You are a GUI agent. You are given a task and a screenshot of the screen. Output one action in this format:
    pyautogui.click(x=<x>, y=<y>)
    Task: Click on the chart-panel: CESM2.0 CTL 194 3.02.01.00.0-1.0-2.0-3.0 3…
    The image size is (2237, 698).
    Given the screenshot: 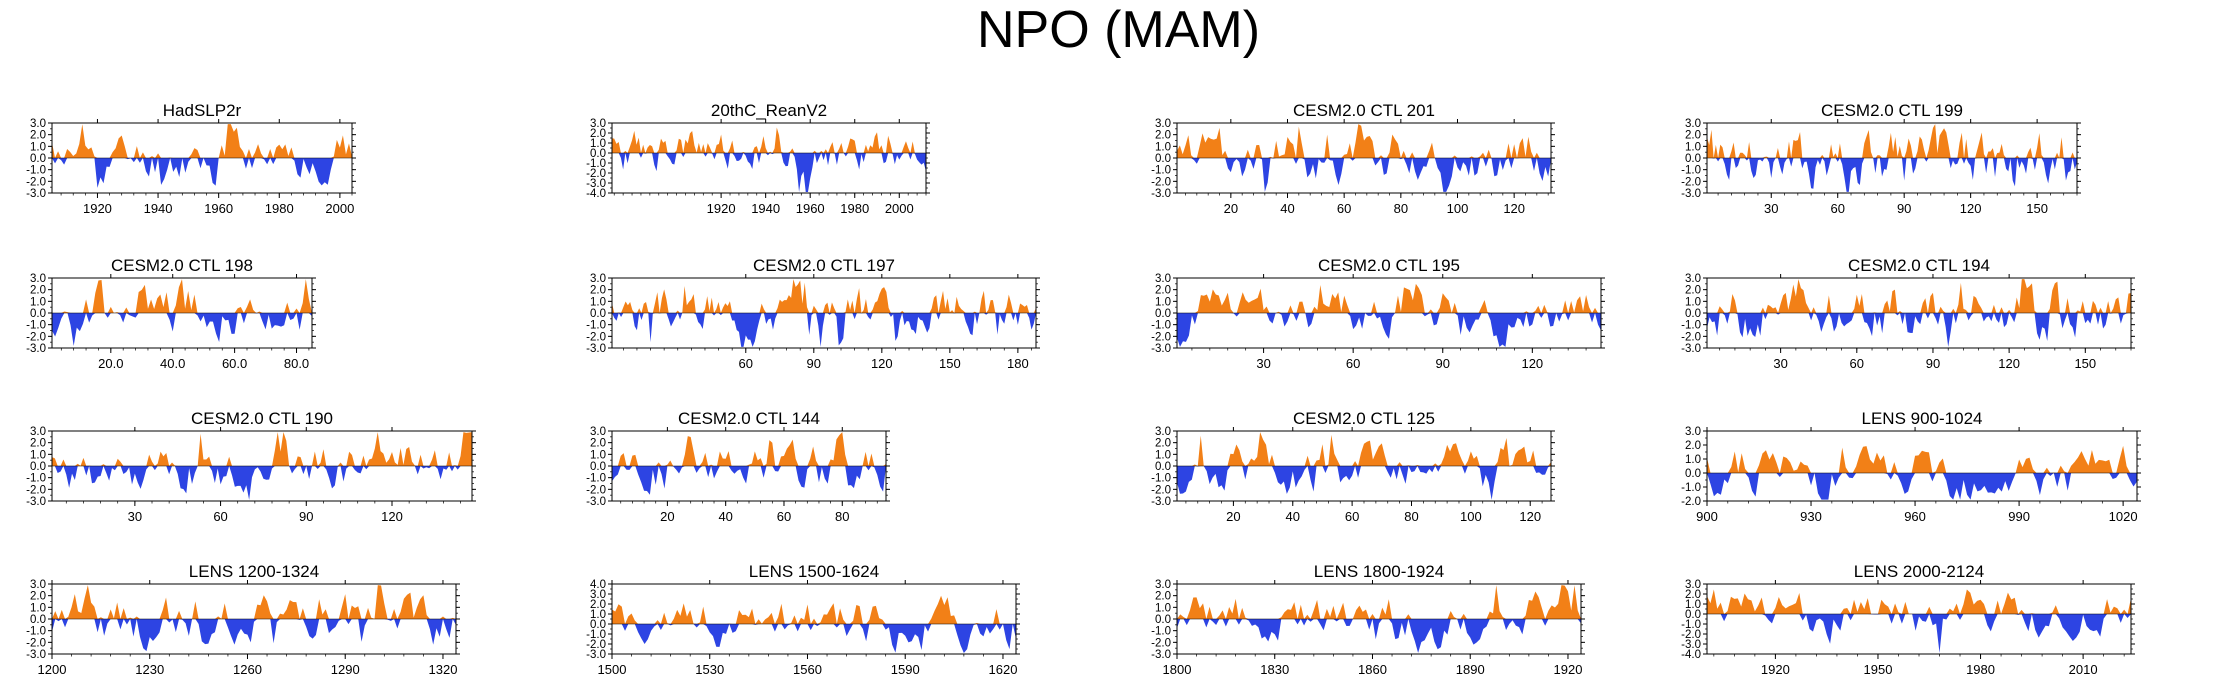 What is the action you would take?
    pyautogui.click(x=1908, y=313)
    